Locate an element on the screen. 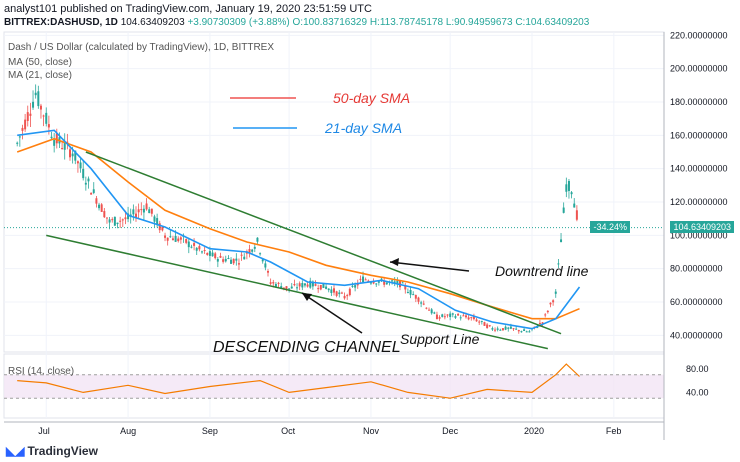 The width and height of the screenshot is (740, 462). tradingview-logo: ◣◢ TradingView is located at coordinates (52, 451).